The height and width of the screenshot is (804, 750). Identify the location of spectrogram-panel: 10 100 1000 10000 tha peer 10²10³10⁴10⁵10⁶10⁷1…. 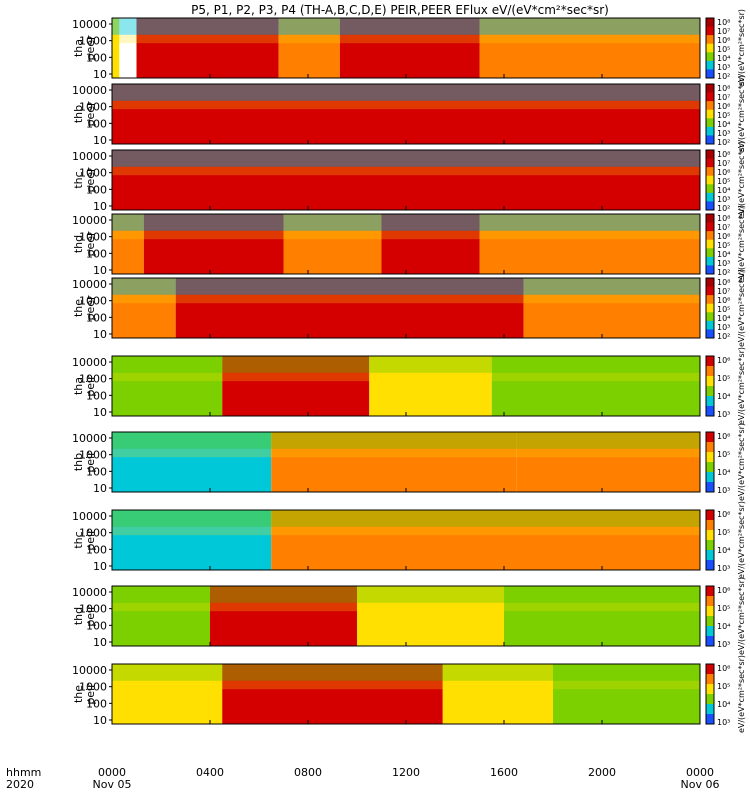
(409, 48).